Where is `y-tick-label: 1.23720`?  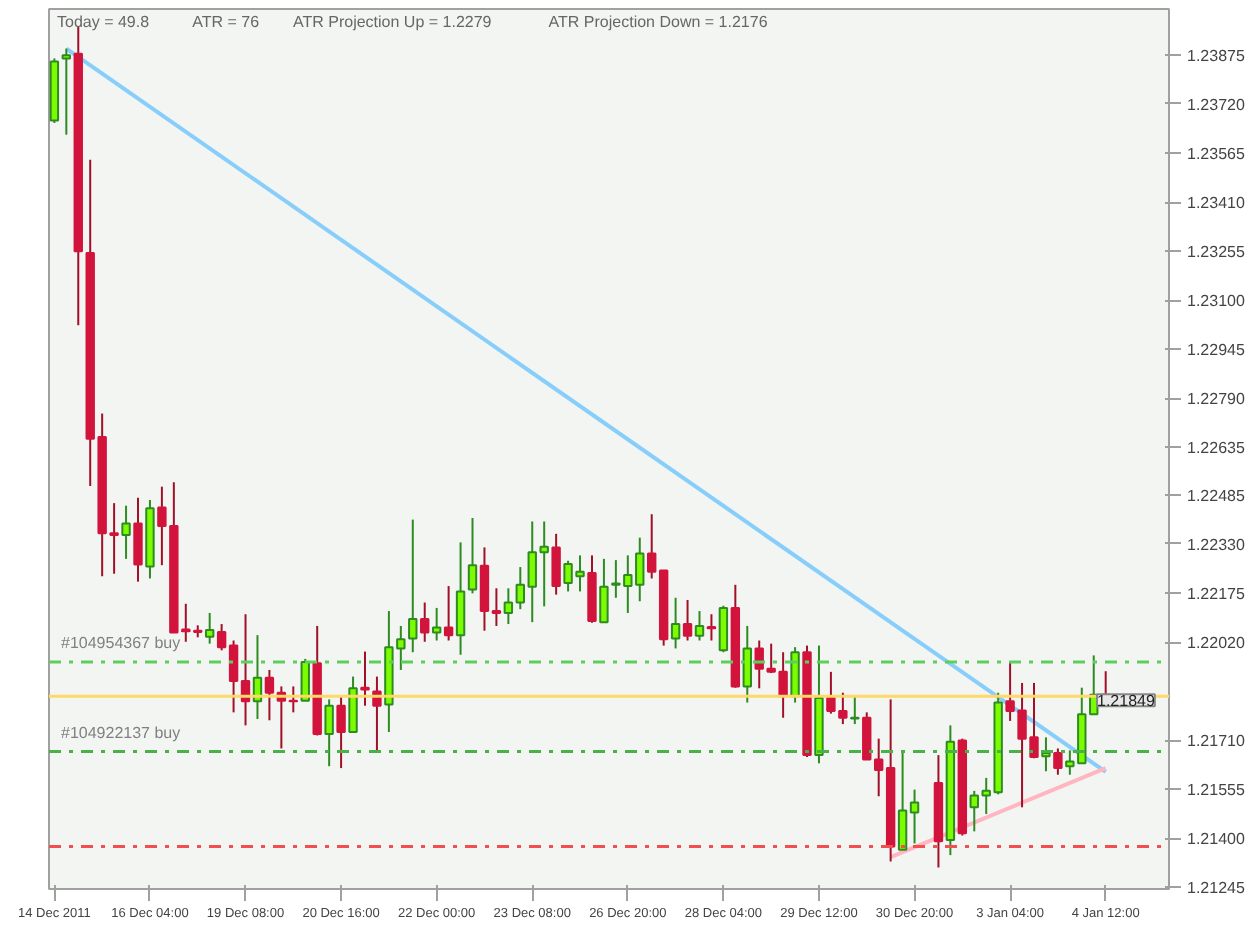
y-tick-label: 1.23720 is located at coordinates (1216, 104).